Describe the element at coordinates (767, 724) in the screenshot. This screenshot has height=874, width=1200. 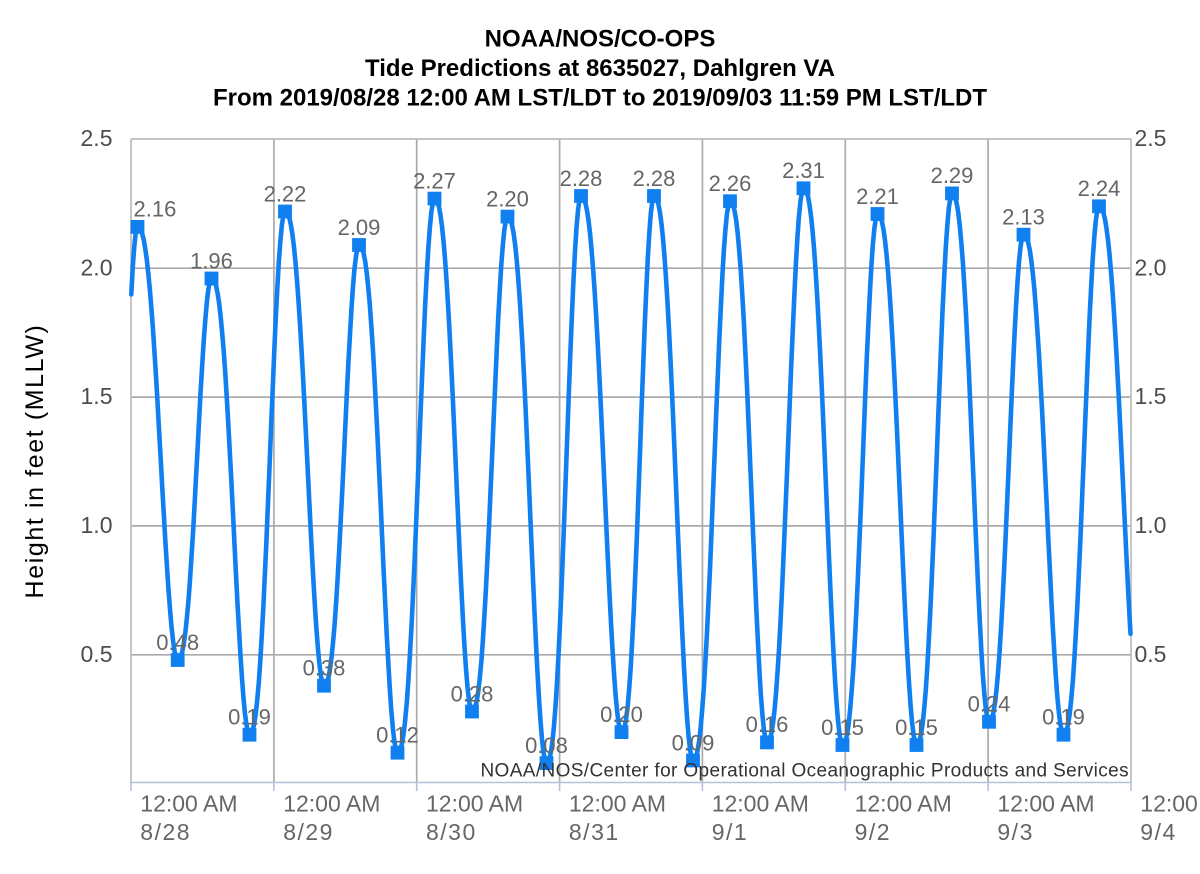
I see `svg-text: 0.16` at that location.